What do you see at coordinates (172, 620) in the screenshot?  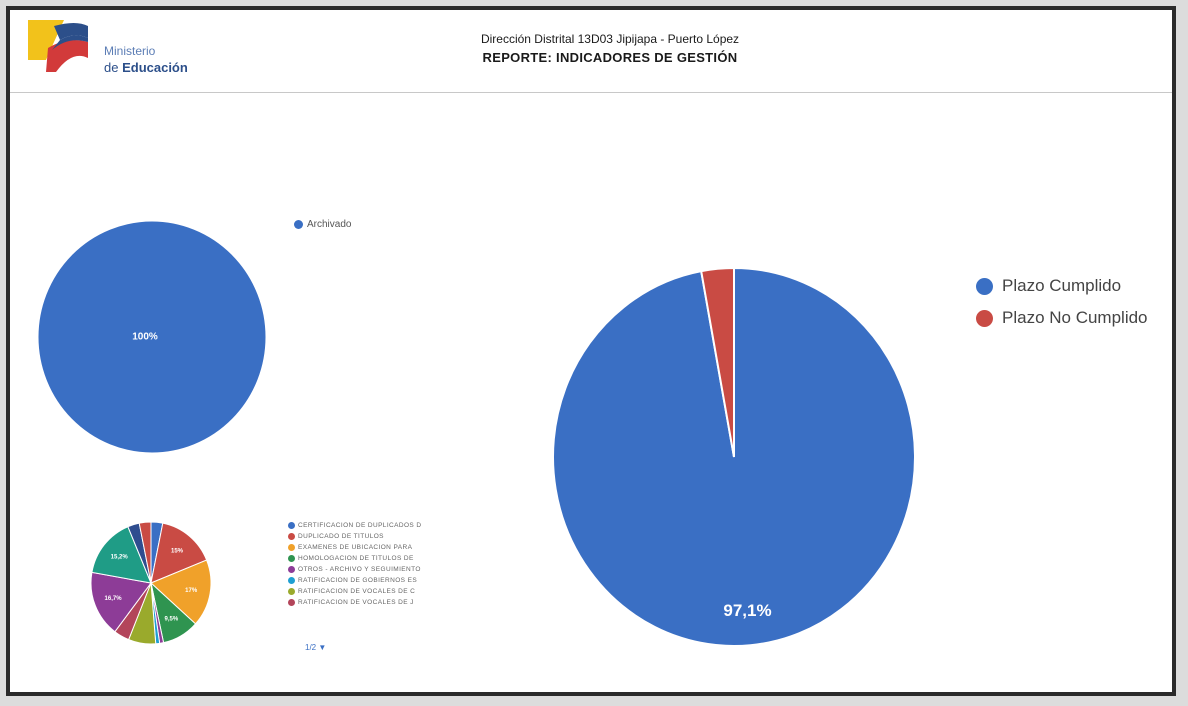 I see `pie-slice-label: 9,5%` at bounding box center [172, 620].